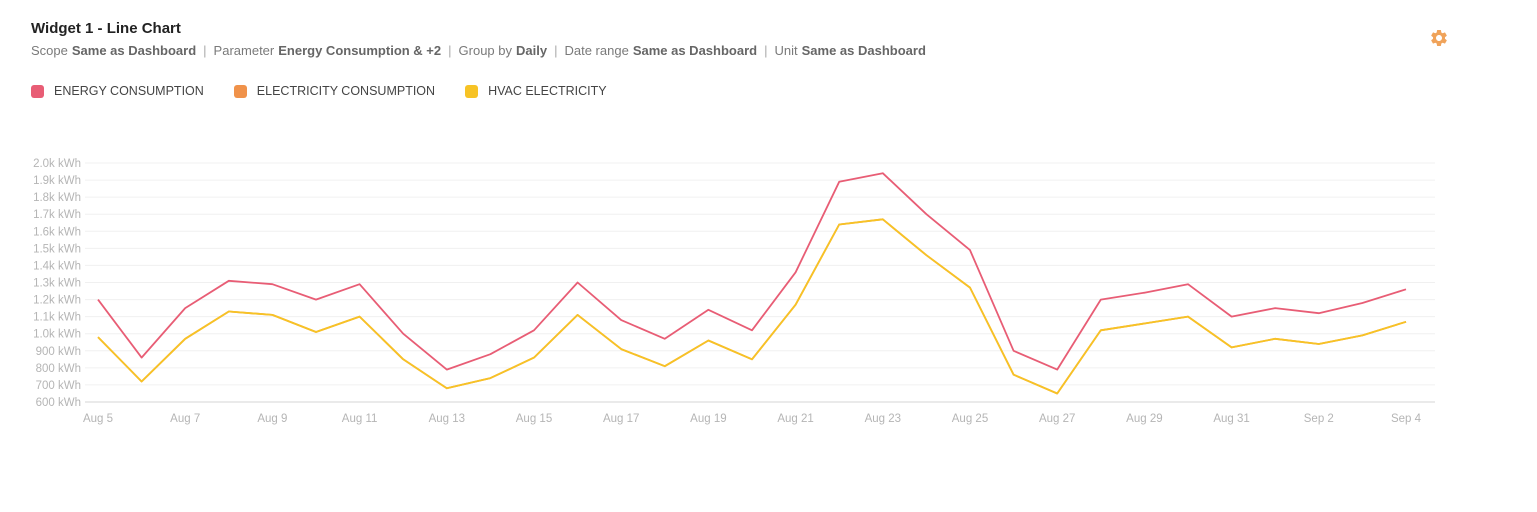 This screenshot has height=512, width=1537. Describe the element at coordinates (272, 419) in the screenshot. I see `x-tick-label: Aug 9` at that location.